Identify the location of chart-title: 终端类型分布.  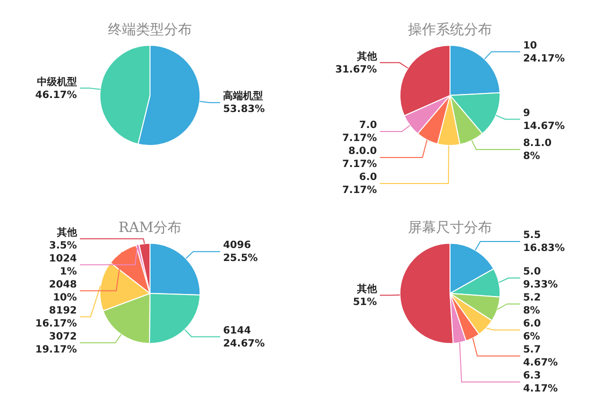
(150, 30).